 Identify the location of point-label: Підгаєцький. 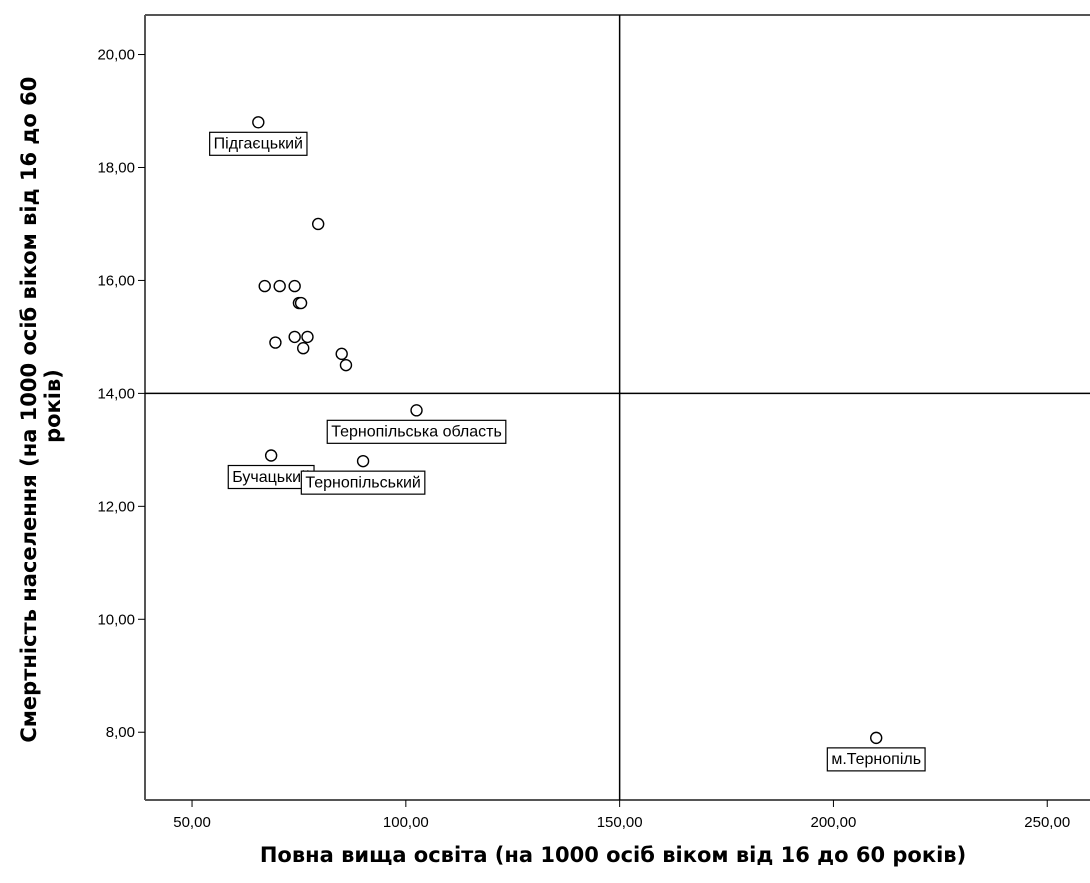
(258, 143).